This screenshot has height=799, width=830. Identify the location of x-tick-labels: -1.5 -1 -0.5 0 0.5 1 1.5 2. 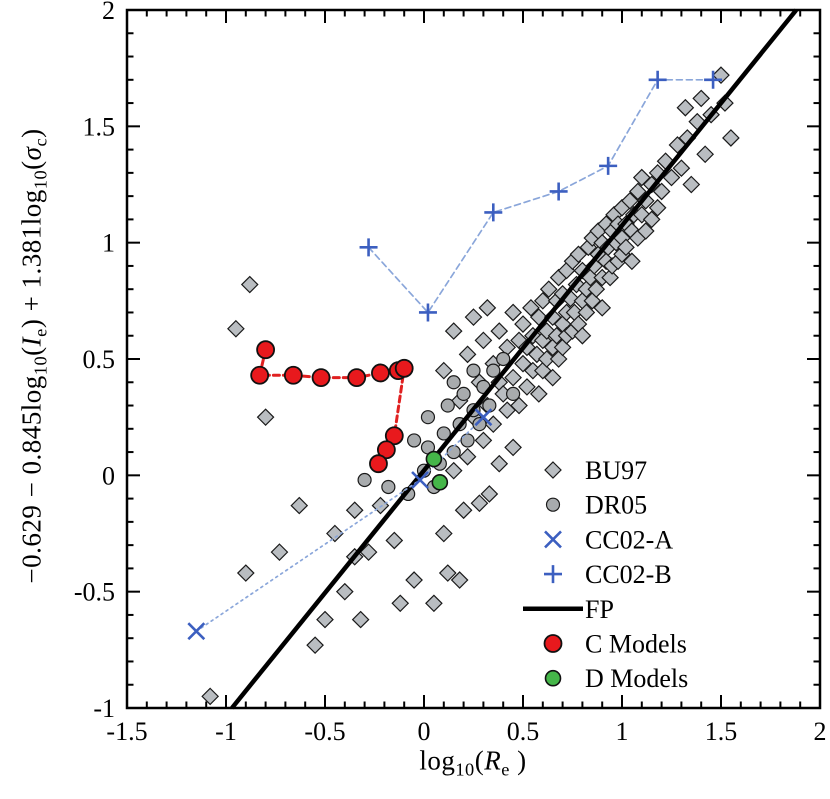
(466, 731).